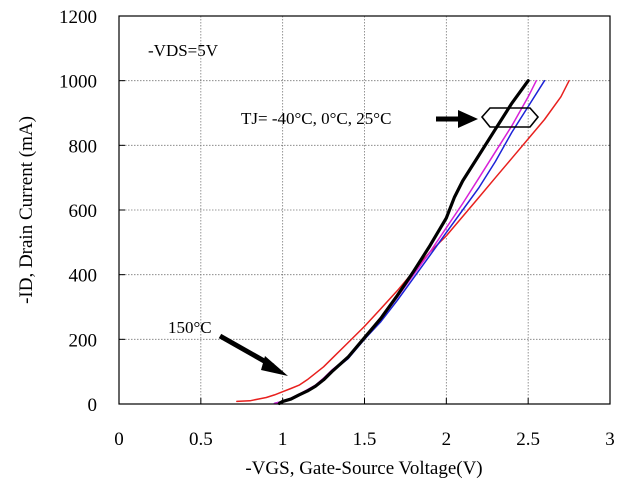 The image size is (621, 484). What do you see at coordinates (316, 118) in the screenshot?
I see `temperature-label: TJ= -40°C, 0°C, 25°C` at bounding box center [316, 118].